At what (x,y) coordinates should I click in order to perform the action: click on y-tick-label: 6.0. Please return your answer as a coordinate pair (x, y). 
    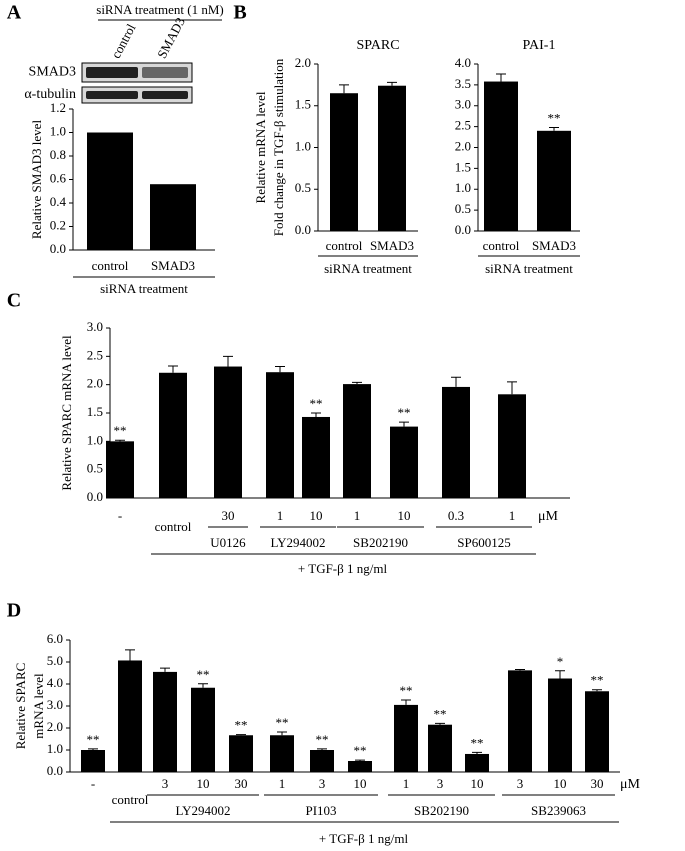
    Looking at the image, I should click on (55, 638).